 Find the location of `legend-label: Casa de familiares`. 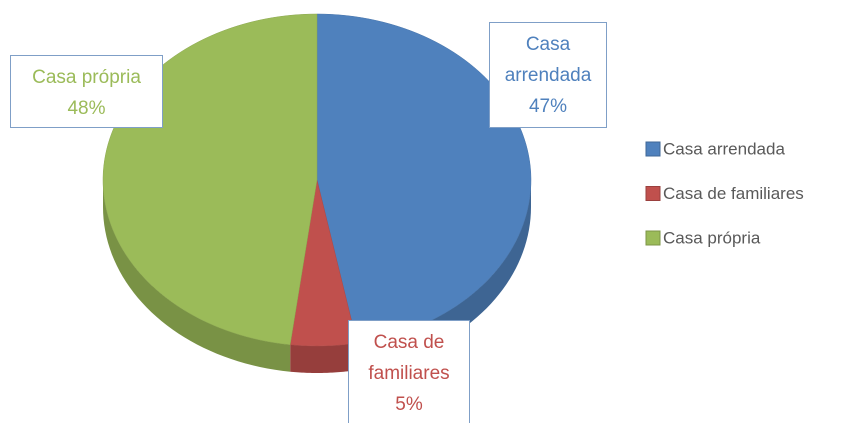

legend-label: Casa de familiares is located at coordinates (733, 193).